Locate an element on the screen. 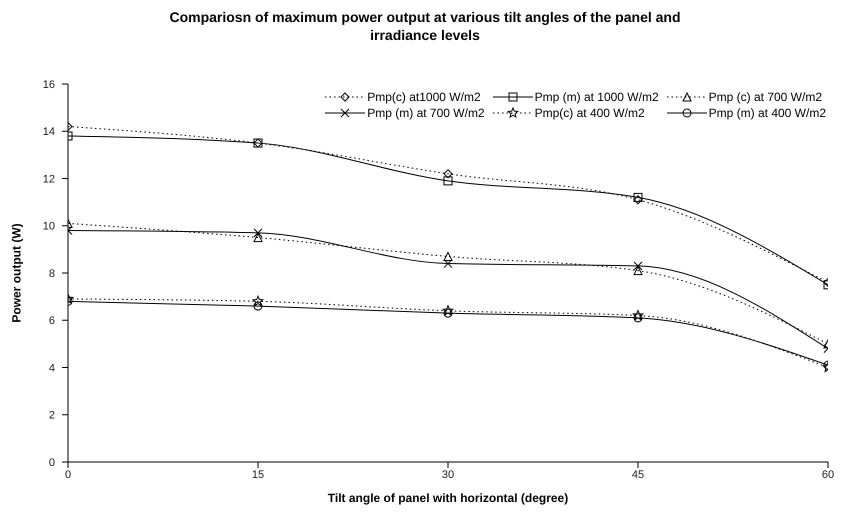  legend-label: Pmp(c) at 400 W/m2 is located at coordinates (589, 113).